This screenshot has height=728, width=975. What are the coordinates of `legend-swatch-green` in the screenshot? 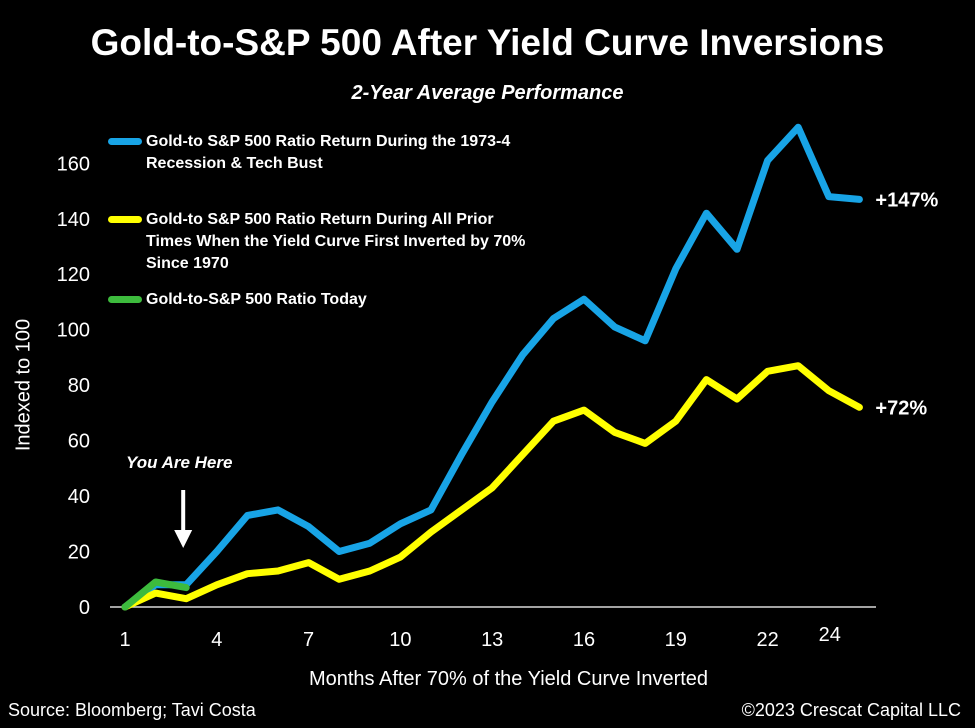 It's located at (125, 299).